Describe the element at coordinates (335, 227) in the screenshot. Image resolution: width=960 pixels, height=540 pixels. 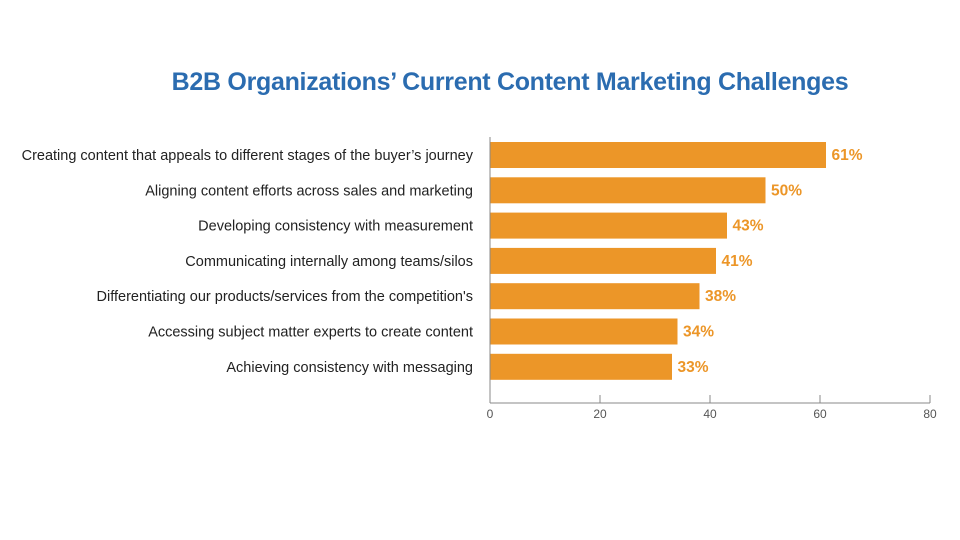
I see `category-label: Developing consistency with measurement` at that location.